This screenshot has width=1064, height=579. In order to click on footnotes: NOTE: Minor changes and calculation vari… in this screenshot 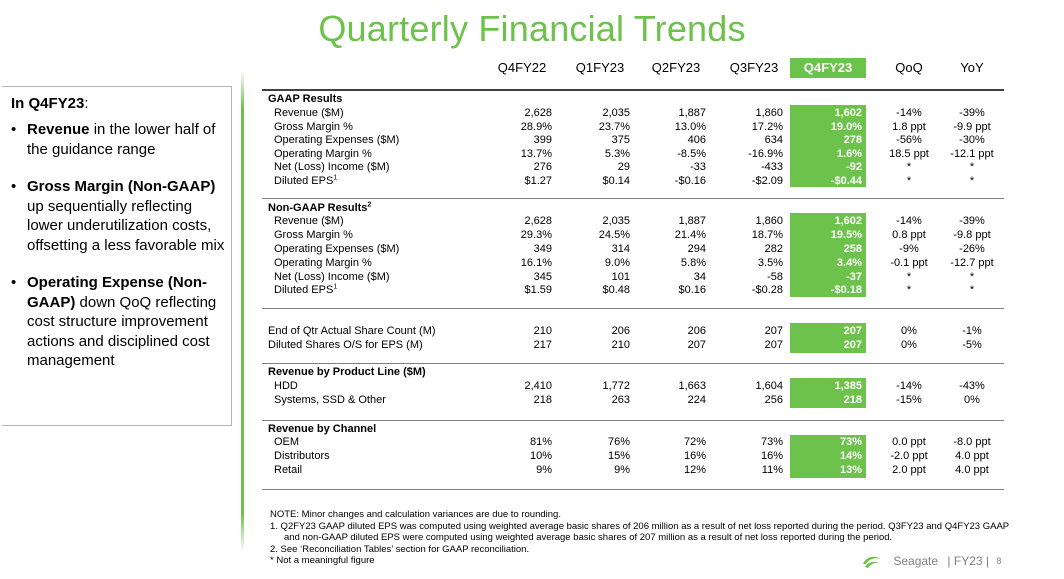, I will do `click(665, 538)`.